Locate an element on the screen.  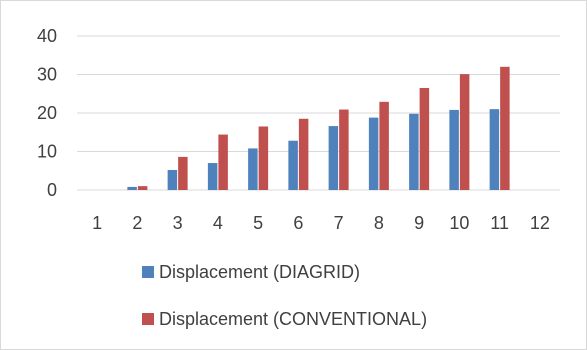
legend-label-diagrid: Displacement (DIAGRID) is located at coordinates (259, 272).